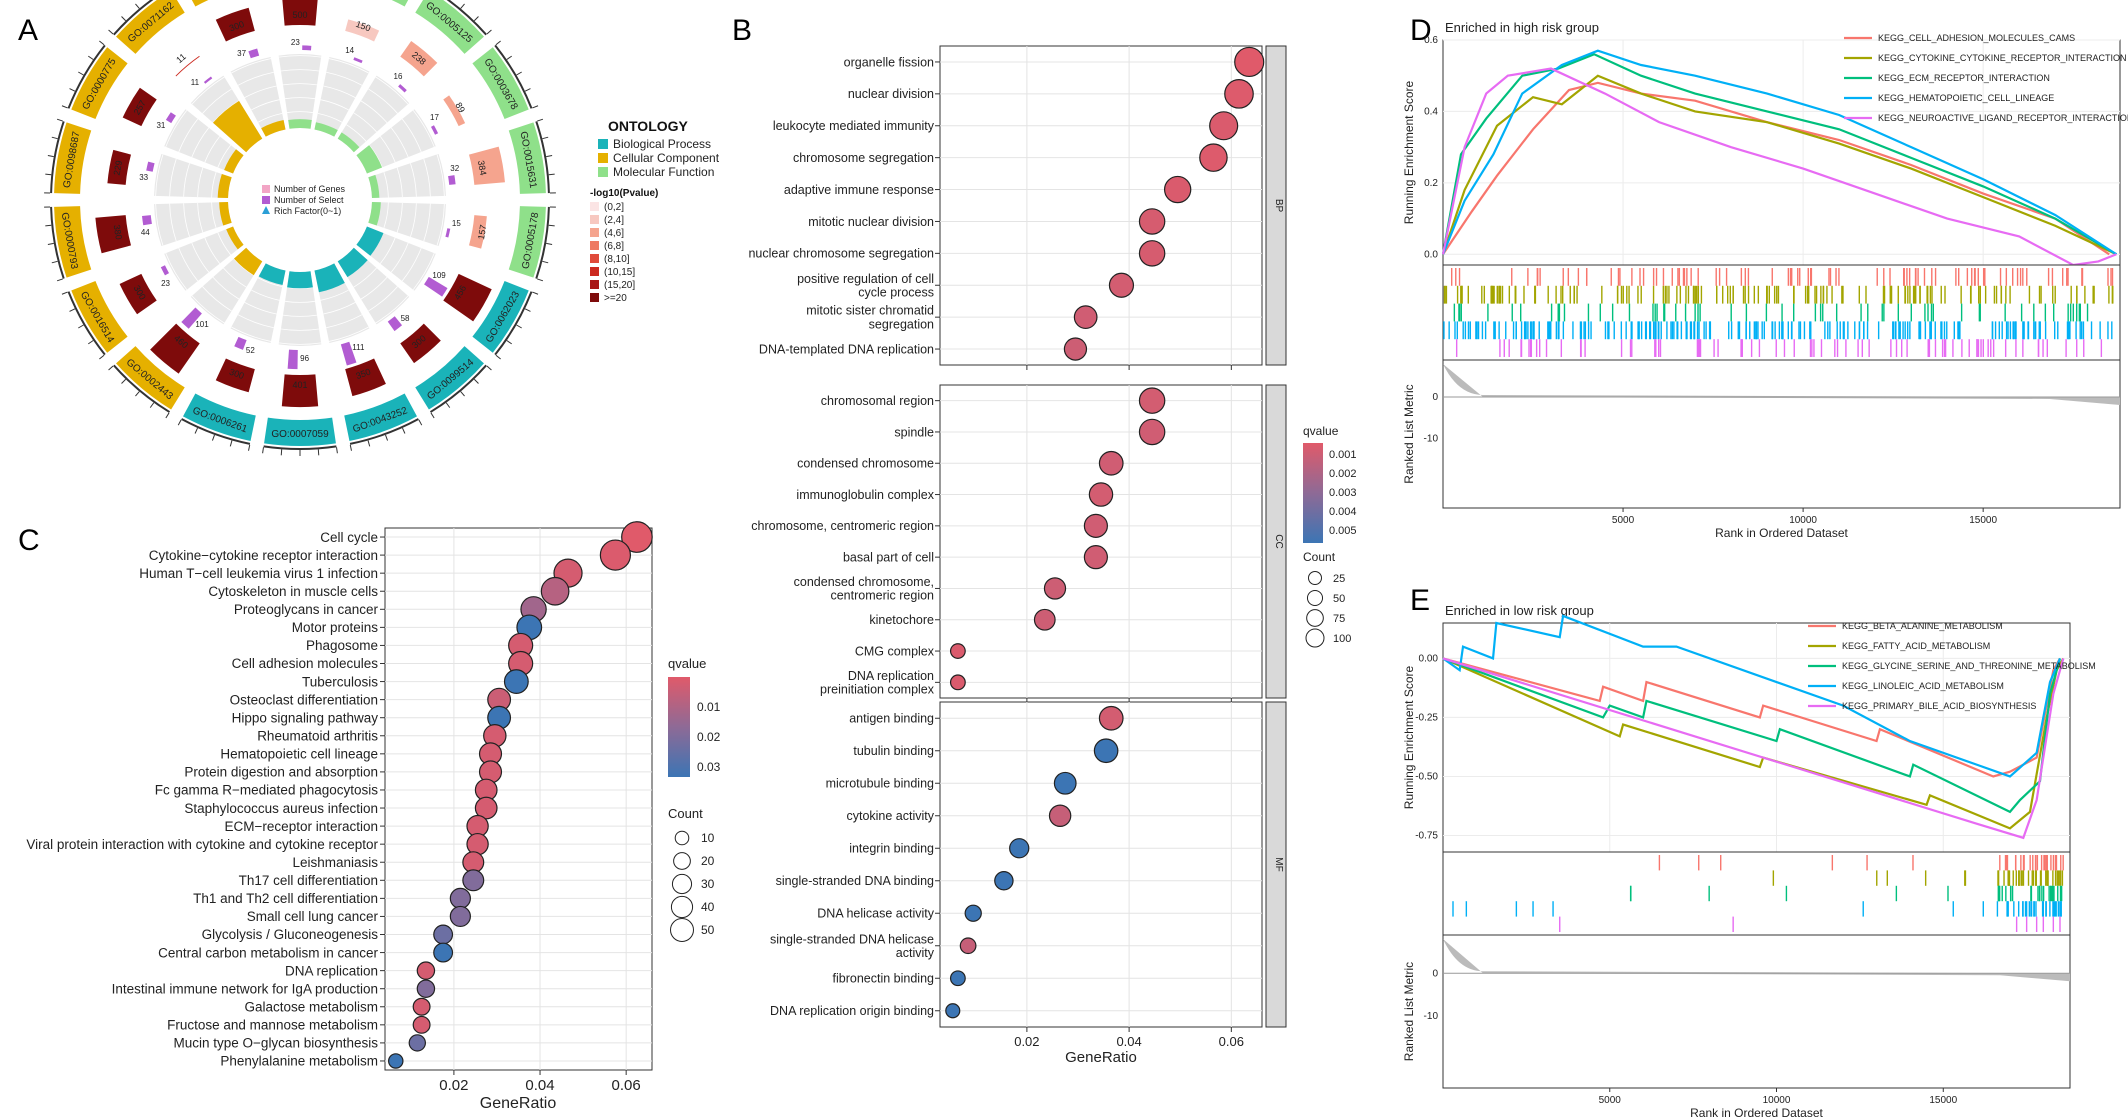 The height and width of the screenshot is (1118, 2128). What do you see at coordinates (1916, 646) in the screenshot?
I see `legend-label: KEGG_FATTY_ACID_METABOLISM` at bounding box center [1916, 646].